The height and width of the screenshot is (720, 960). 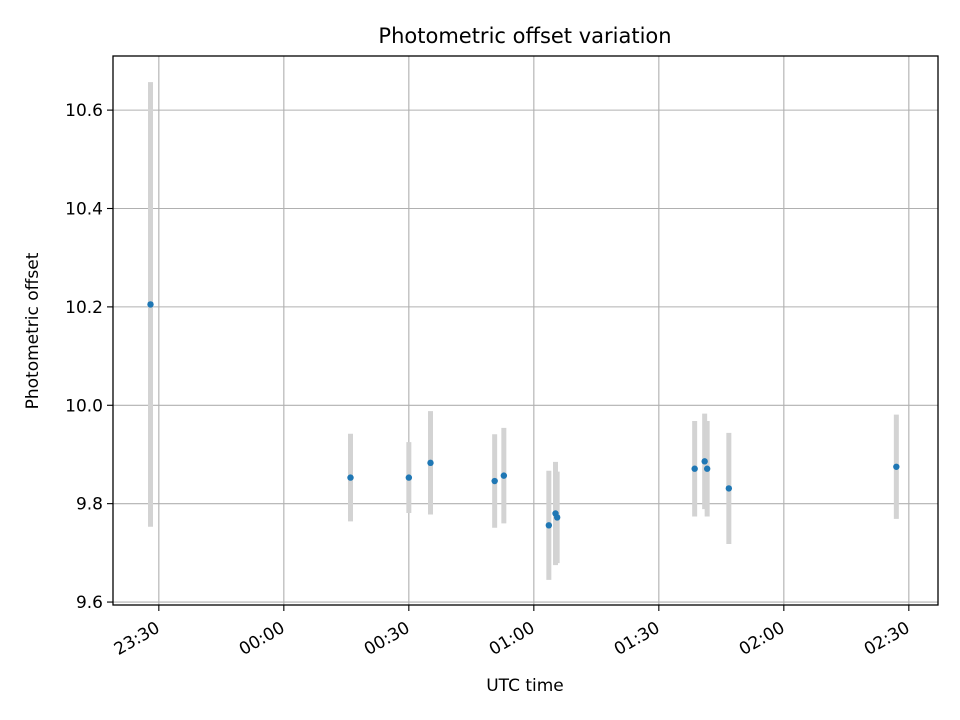 What do you see at coordinates (84, 308) in the screenshot?
I see `y-tick-label: 10.2` at bounding box center [84, 308].